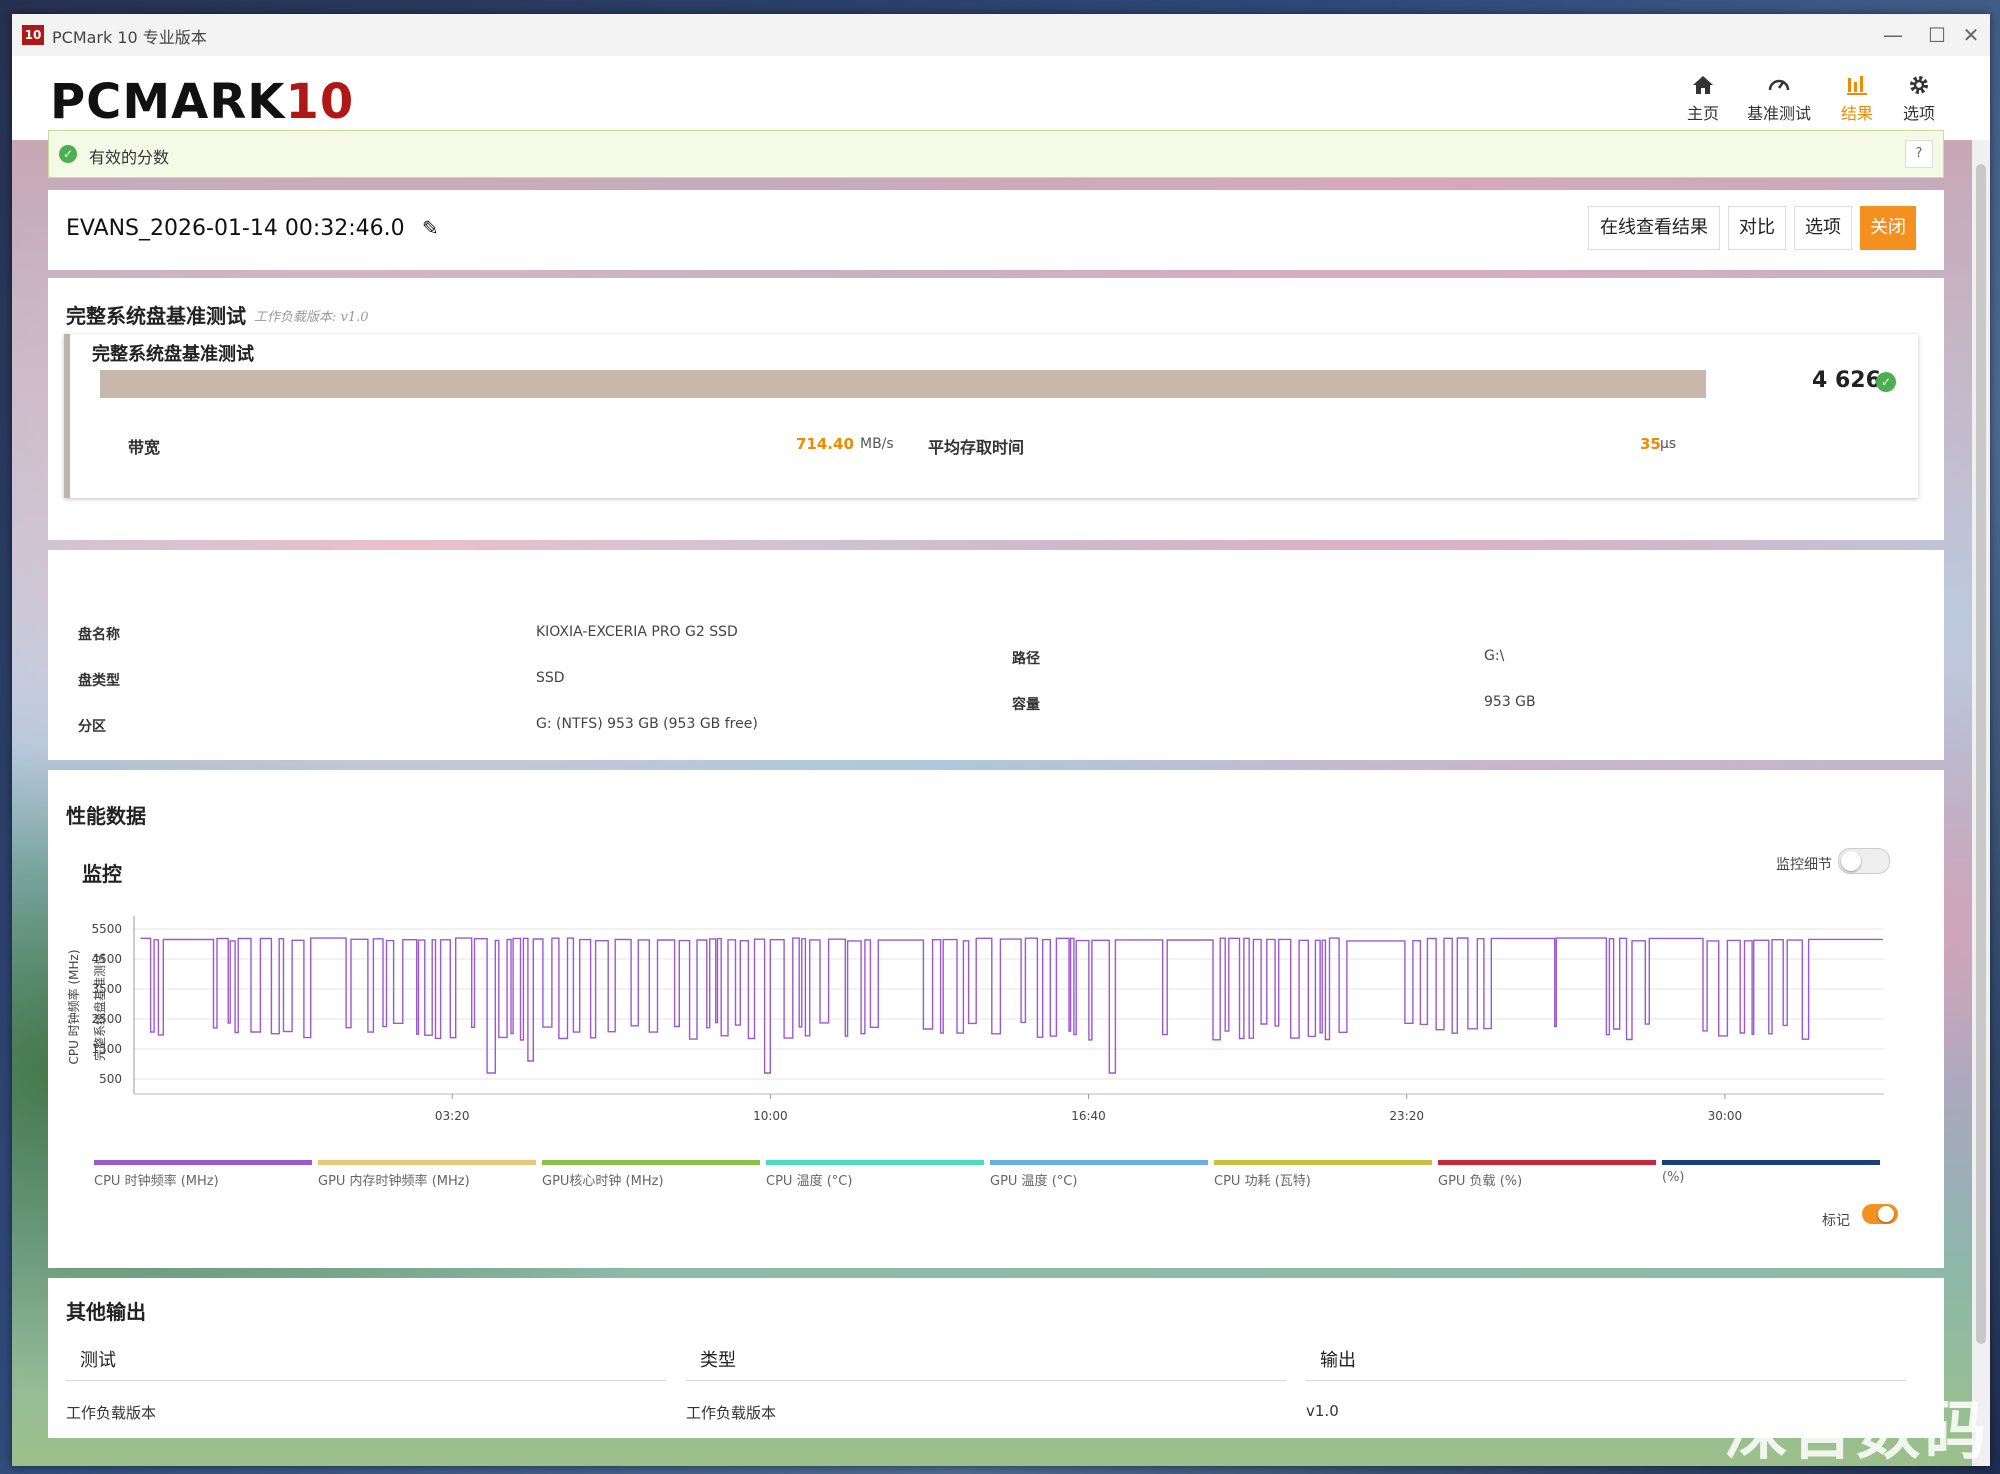  What do you see at coordinates (99, 1007) in the screenshot?
I see `benchmark-marker-label: 完整系统盘基准测试` at bounding box center [99, 1007].